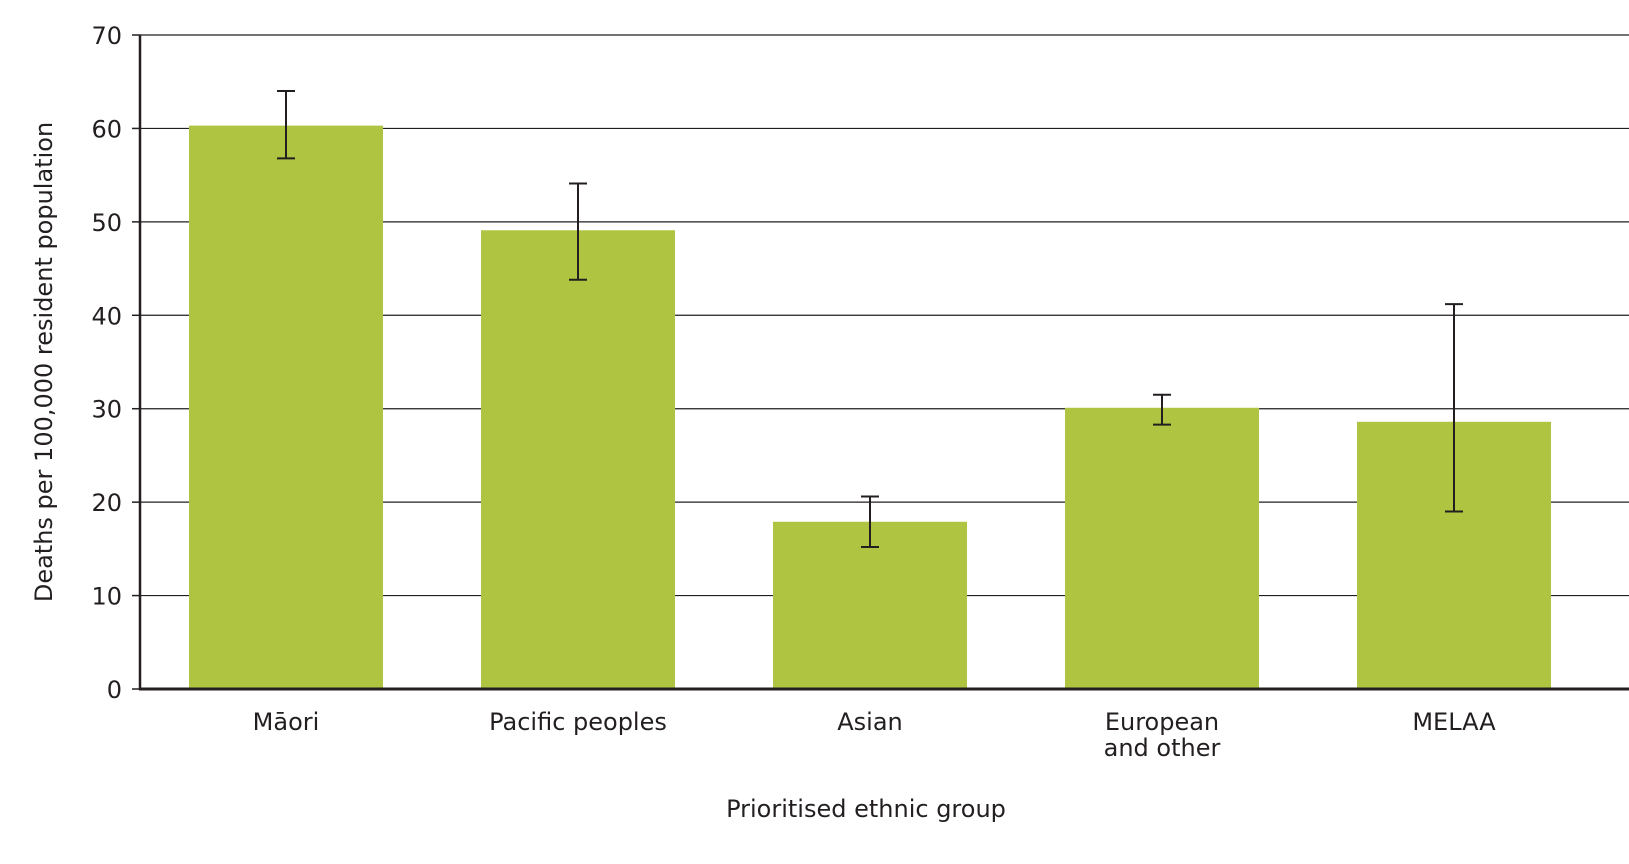  I want to click on x-tick-label: European and other, so click(1162, 735).